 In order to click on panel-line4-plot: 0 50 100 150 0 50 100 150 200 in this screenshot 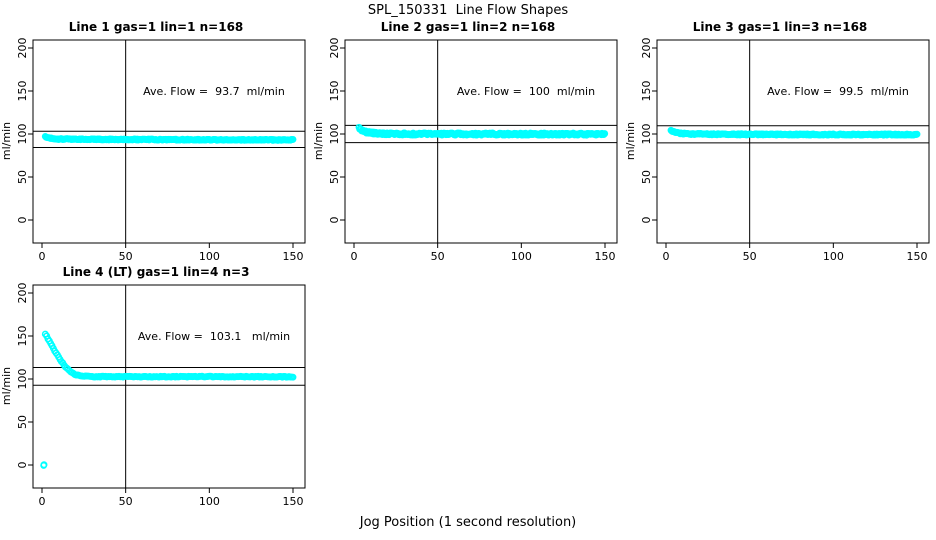, I will do `click(161, 396)`.